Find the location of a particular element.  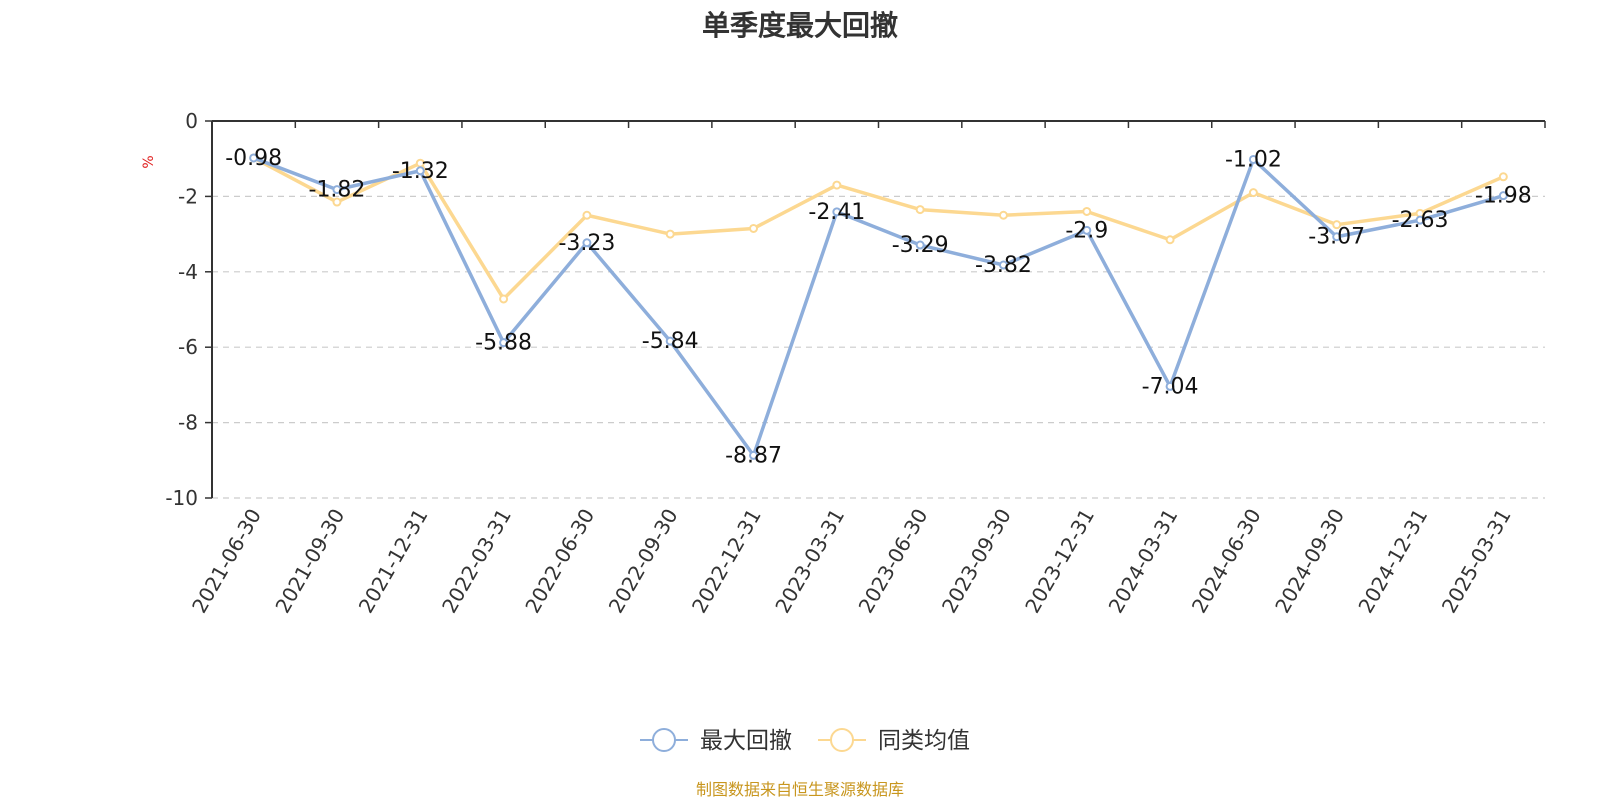

y-axis-label: % is located at coordinates (149, 161).